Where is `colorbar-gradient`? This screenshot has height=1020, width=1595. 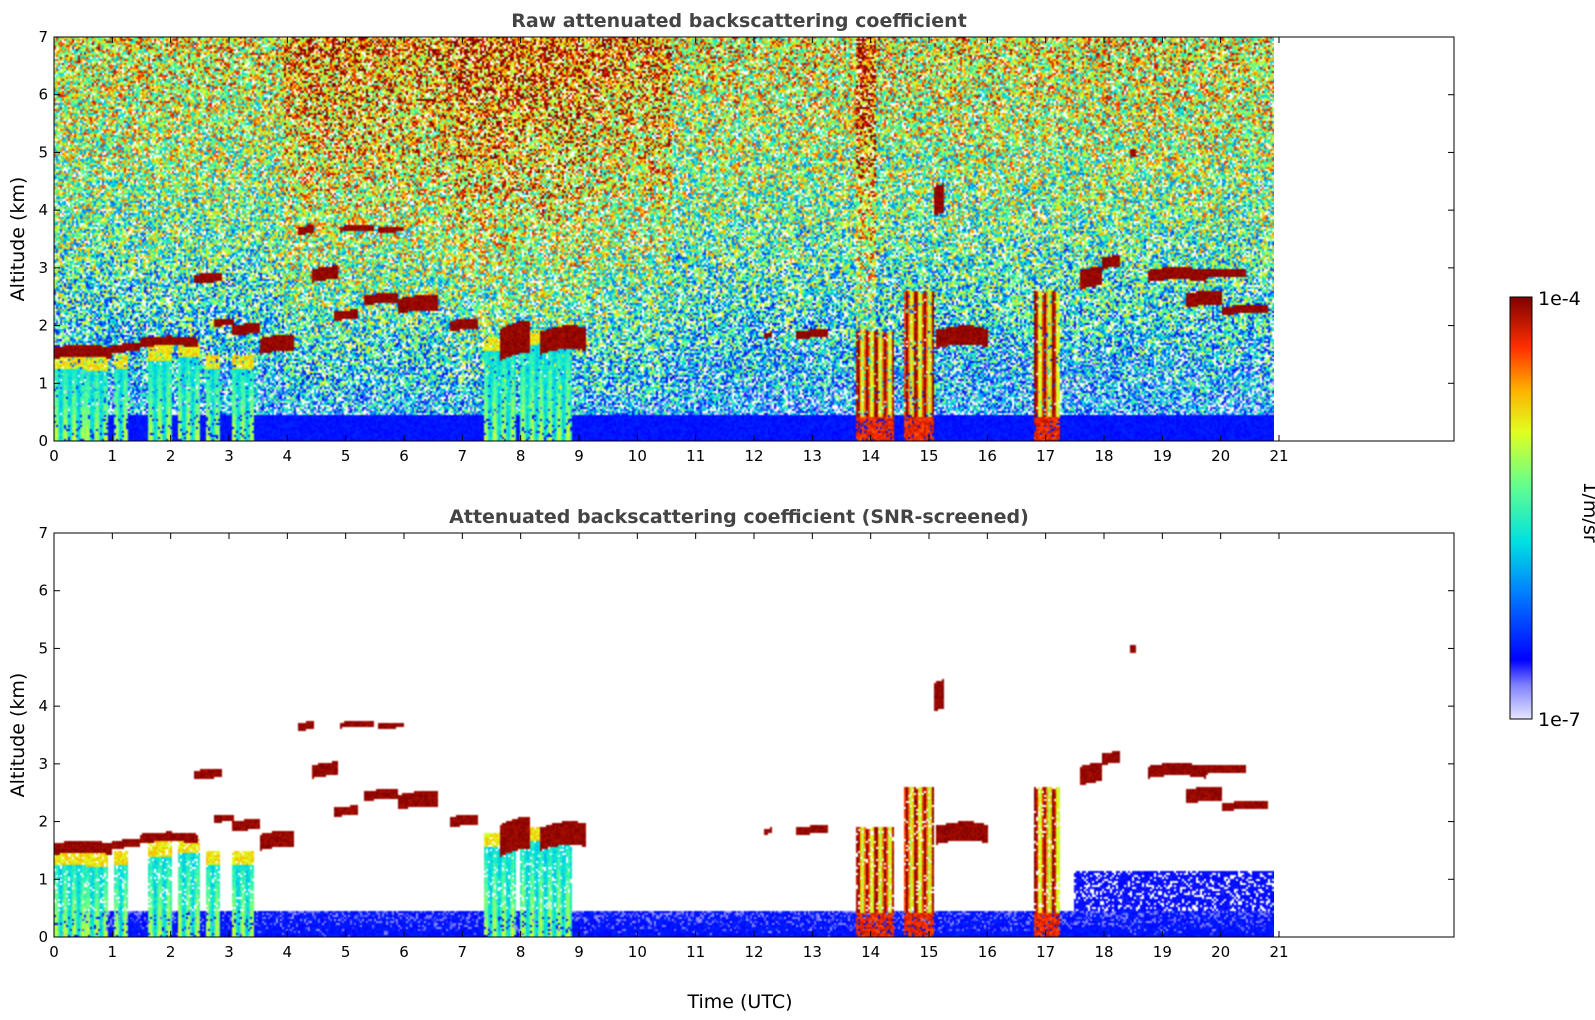
colorbar-gradient is located at coordinates (1521, 508).